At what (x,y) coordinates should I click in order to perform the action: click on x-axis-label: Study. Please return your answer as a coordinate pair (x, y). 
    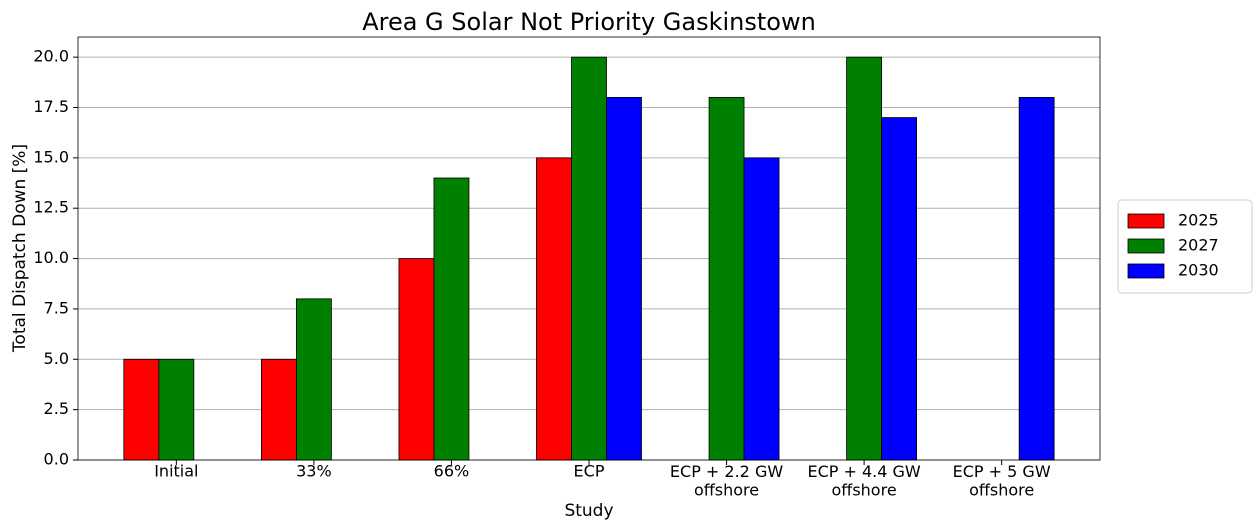
    Looking at the image, I should click on (588, 511).